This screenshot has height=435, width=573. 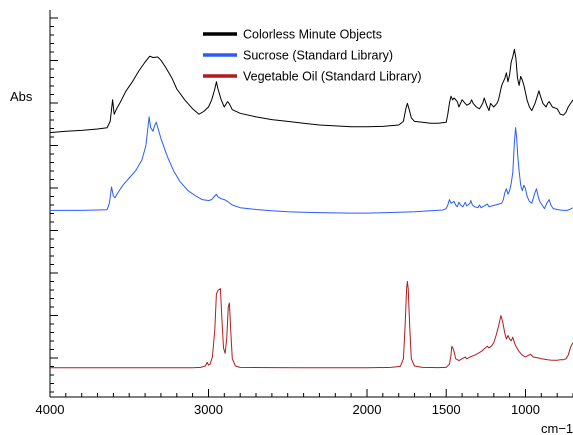 What do you see at coordinates (208, 409) in the screenshot?
I see `x-tick-label: 3000` at bounding box center [208, 409].